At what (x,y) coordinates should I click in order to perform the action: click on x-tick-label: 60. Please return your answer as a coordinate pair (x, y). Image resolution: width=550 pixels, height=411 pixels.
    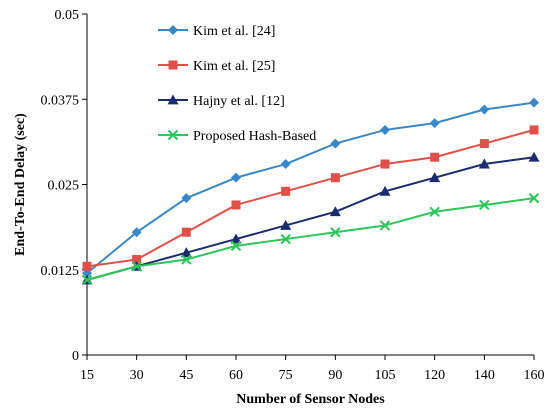
    Looking at the image, I should click on (236, 375).